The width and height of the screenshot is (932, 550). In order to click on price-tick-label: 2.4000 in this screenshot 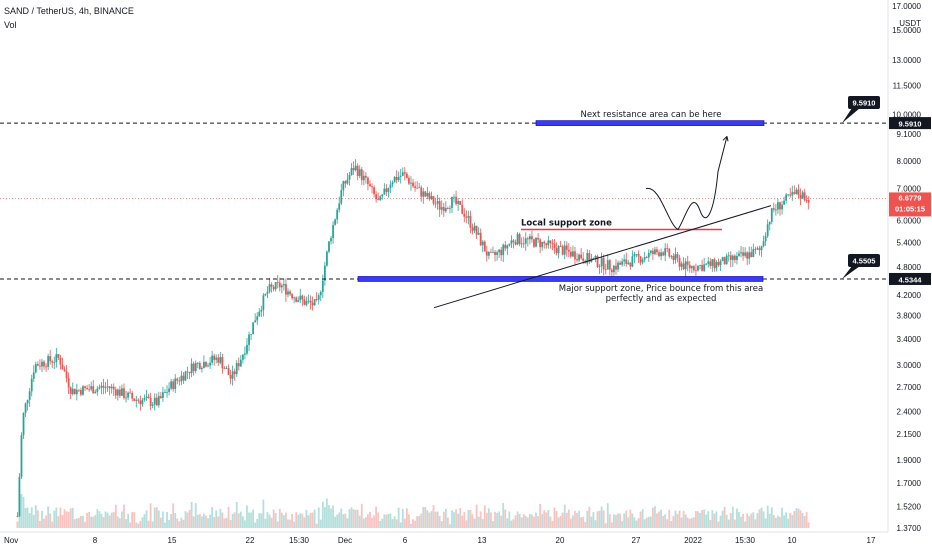, I will do `click(909, 411)`.